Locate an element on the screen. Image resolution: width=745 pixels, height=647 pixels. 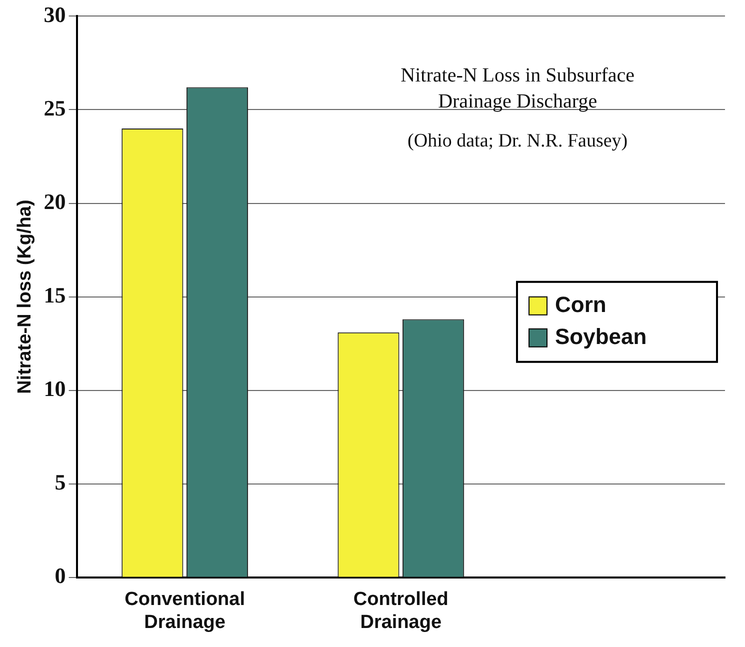
text: Nitrate-N Loss in Subsurface Drainage Discharge is located at coordinates (517, 88).